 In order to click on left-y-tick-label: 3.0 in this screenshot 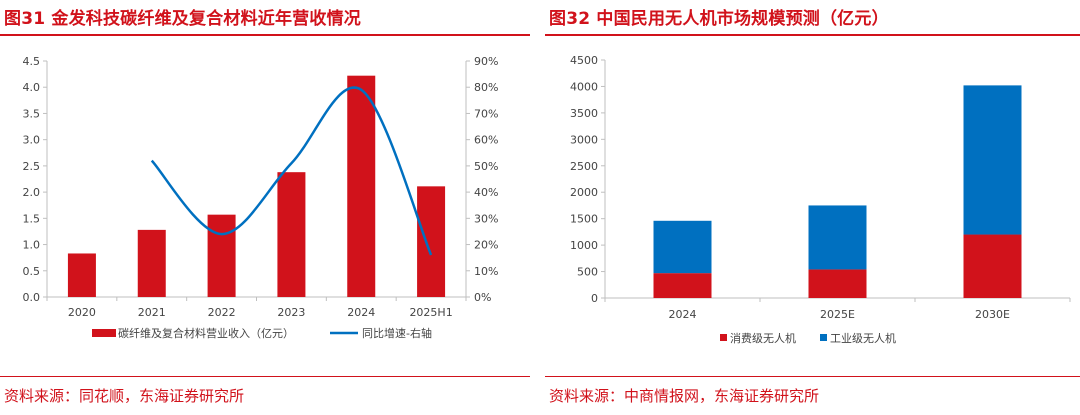, I will do `click(32, 140)`.